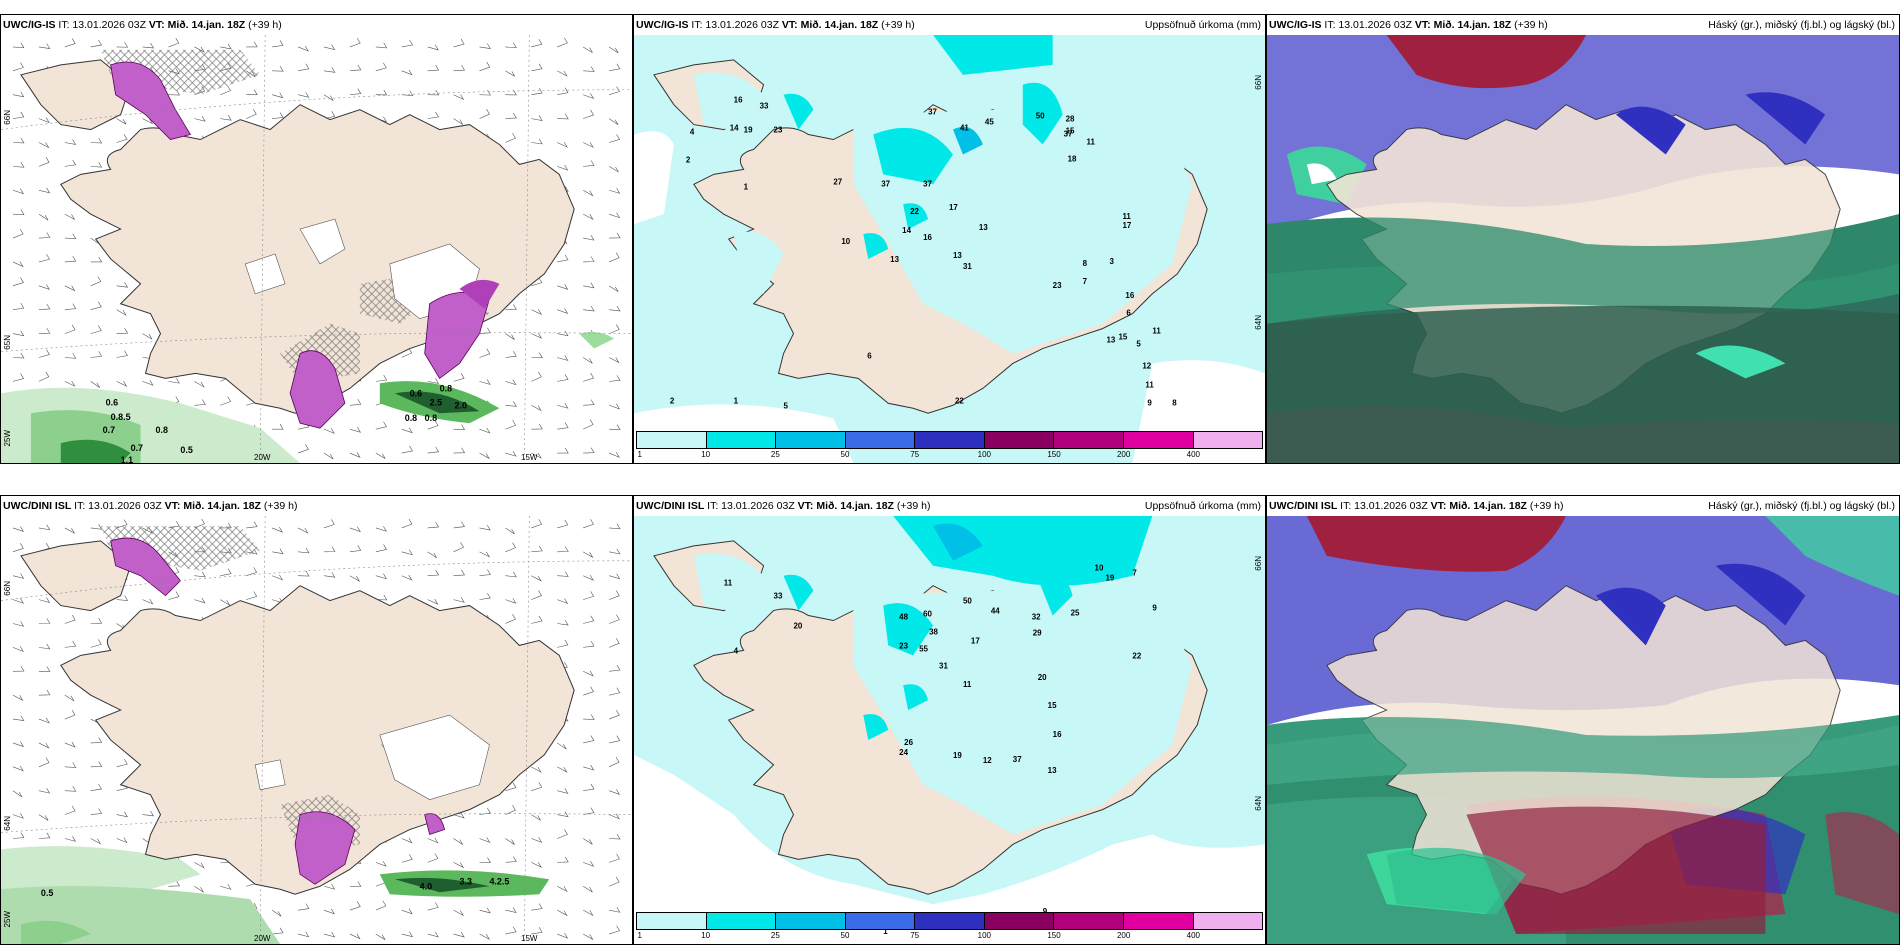 Image resolution: width=1900 pixels, height=950 pixels. Describe the element at coordinates (137, 448) in the screenshot. I see `map-value-label: 0.7` at that location.